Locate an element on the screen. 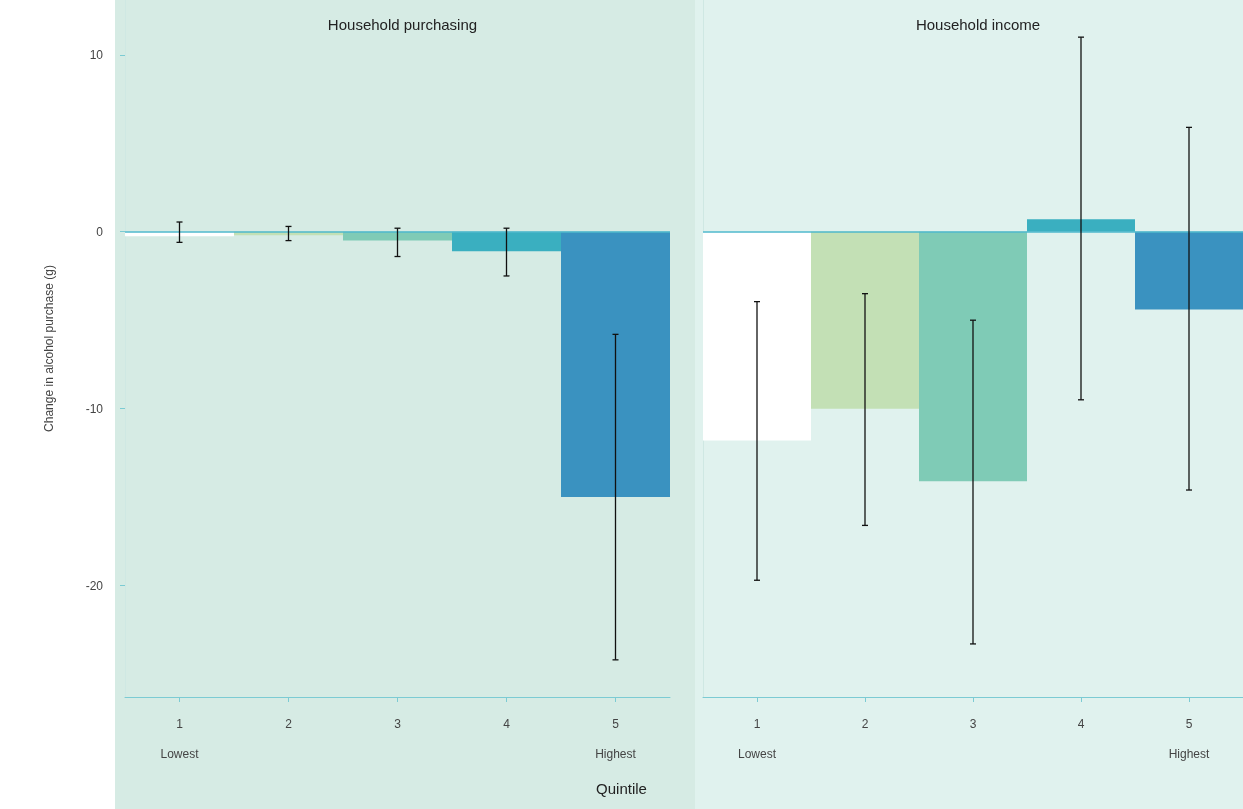  x-axis-title: Quintile is located at coordinates (621, 788).